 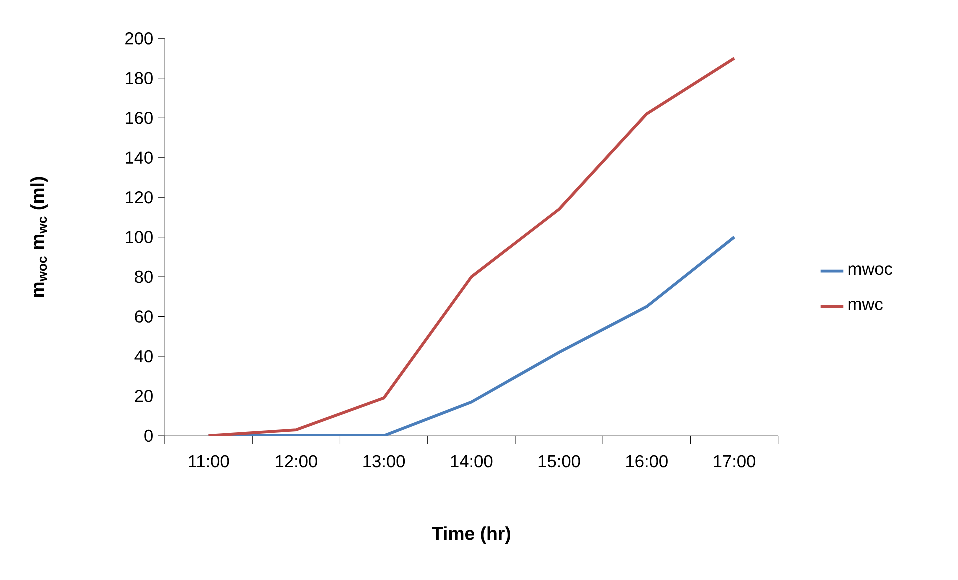 What do you see at coordinates (139, 158) in the screenshot?
I see `y-tick-label: 140` at bounding box center [139, 158].